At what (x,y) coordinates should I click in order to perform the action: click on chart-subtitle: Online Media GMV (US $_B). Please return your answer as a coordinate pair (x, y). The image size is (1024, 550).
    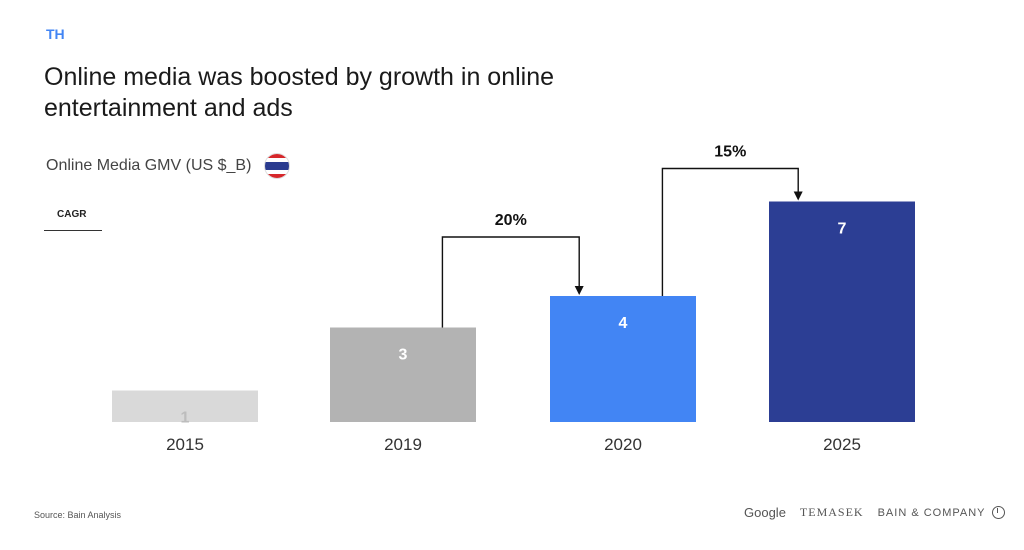
    Looking at the image, I should click on (149, 165).